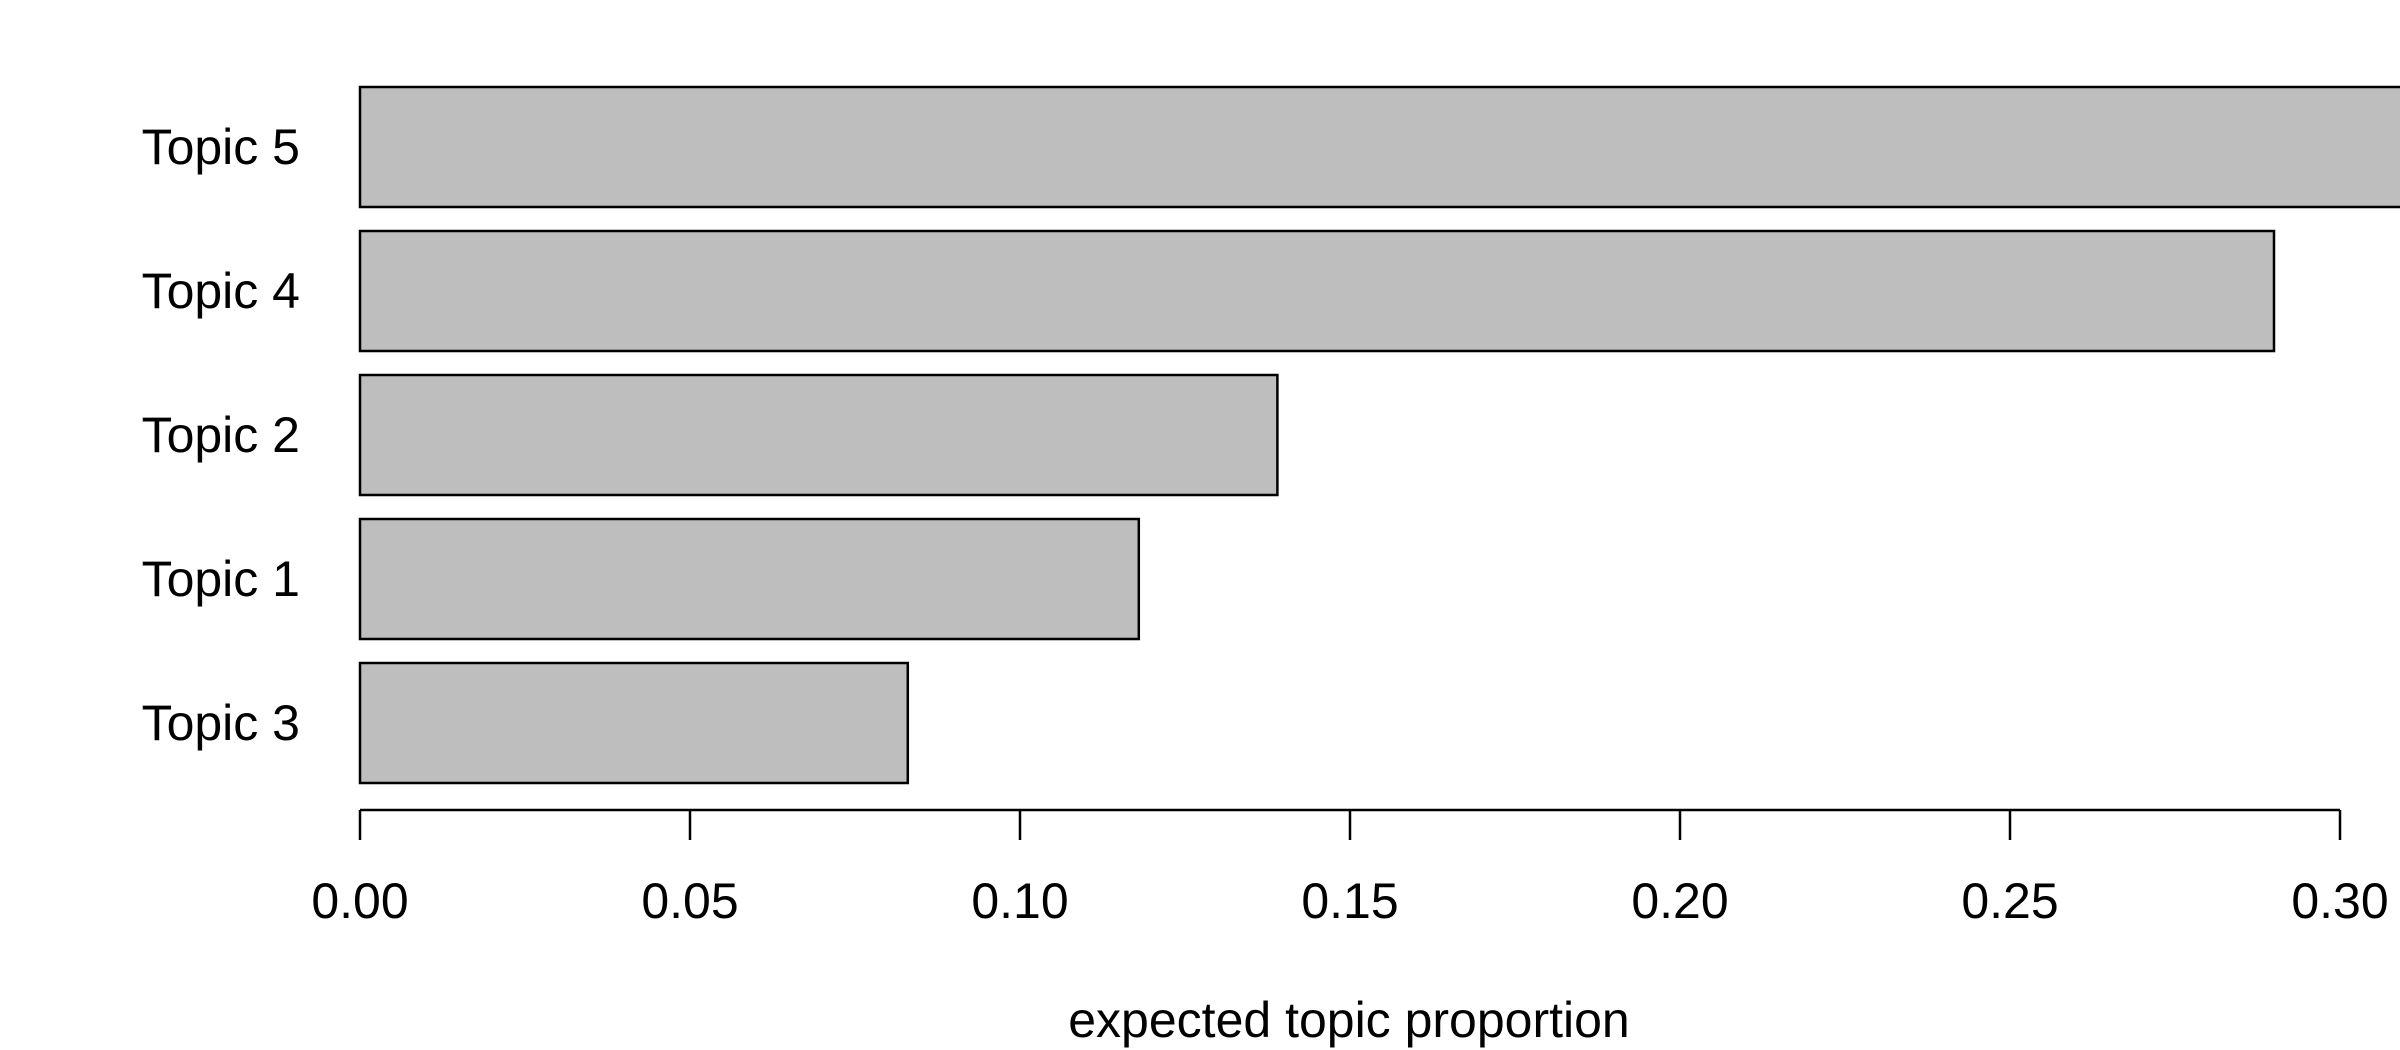 Image resolution: width=2400 pixels, height=1050 pixels. Describe the element at coordinates (2339, 901) in the screenshot. I see `x-tick-label: 0.30` at that location.